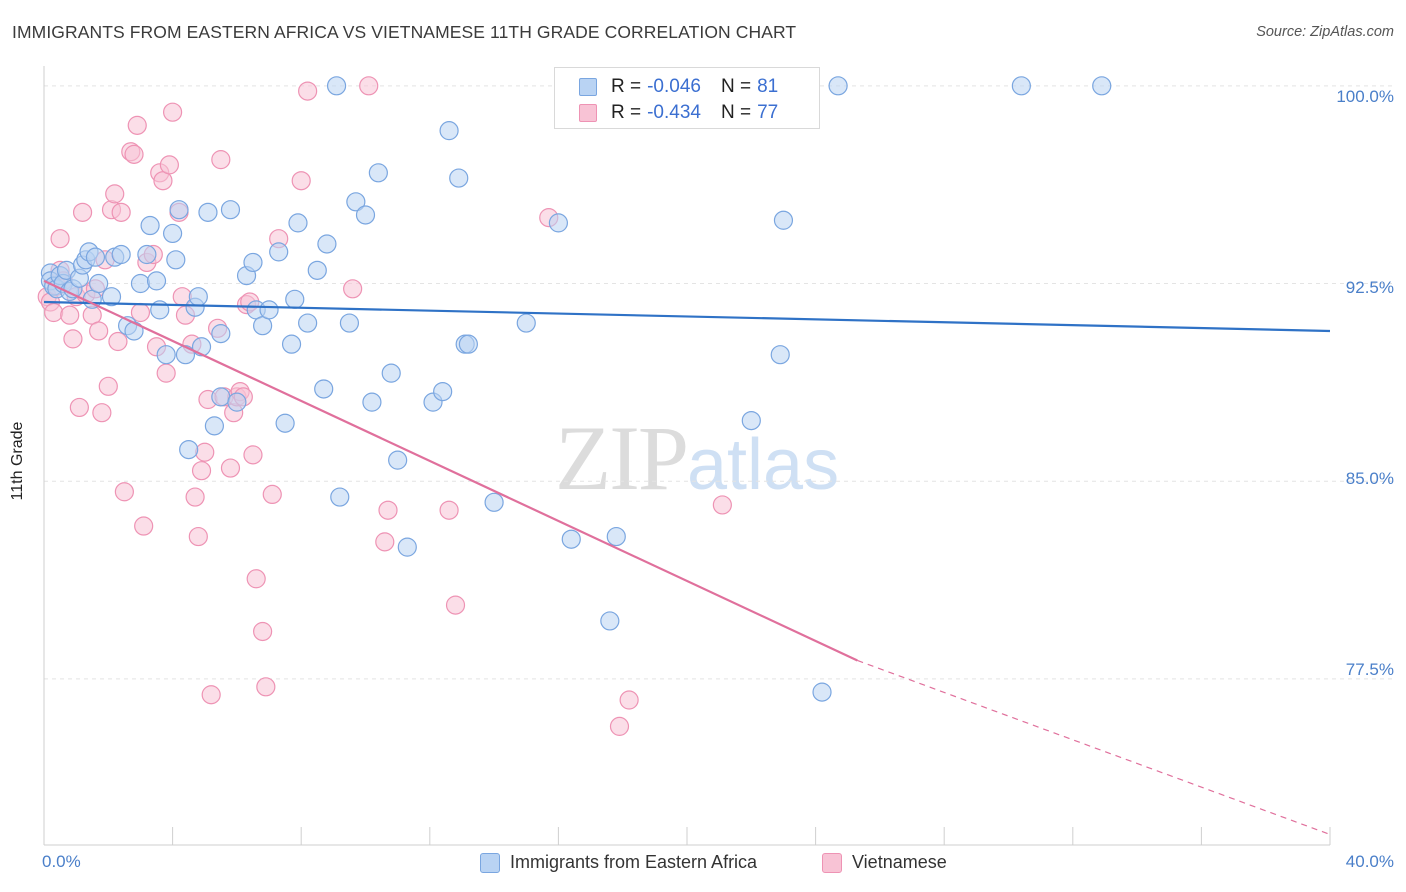 The height and width of the screenshot is (892, 1406). Describe the element at coordinates (61, 861) in the screenshot. I see `x-tick-label: 0.0%` at that location.